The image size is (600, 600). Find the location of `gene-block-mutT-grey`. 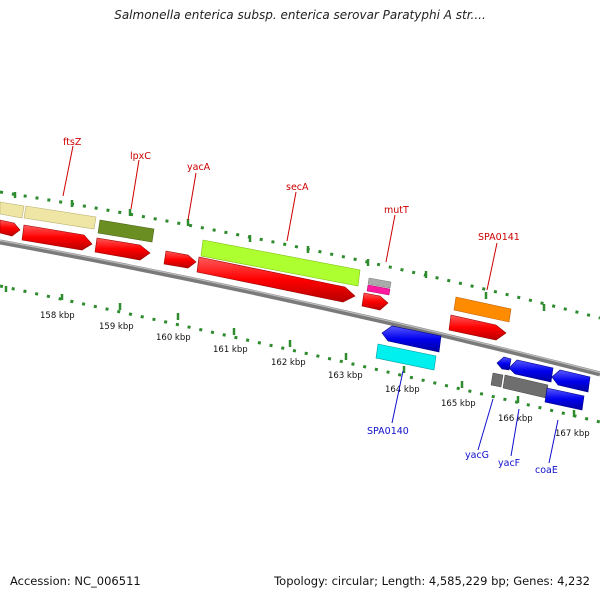

gene-block-mutT-grey is located at coordinates (379, 283).